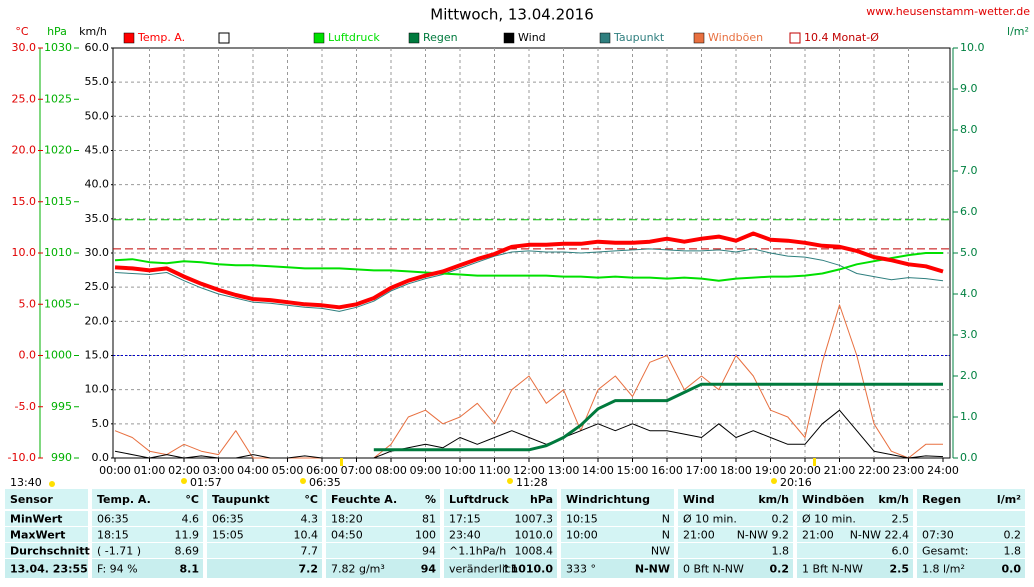 This screenshot has height=587, width=1034. What do you see at coordinates (814, 462) in the screenshot?
I see `sun-mark` at bounding box center [814, 462].